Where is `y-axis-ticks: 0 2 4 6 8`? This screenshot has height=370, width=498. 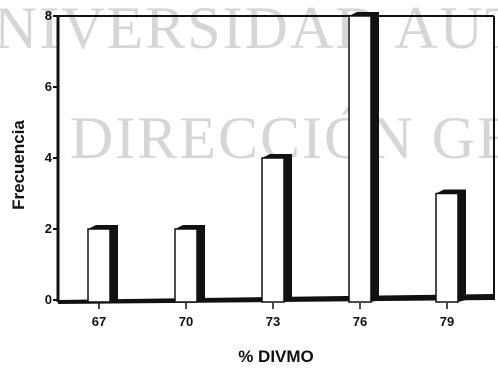 y-axis-ticks: 0 2 4 6 8 is located at coordinates (51, 157).